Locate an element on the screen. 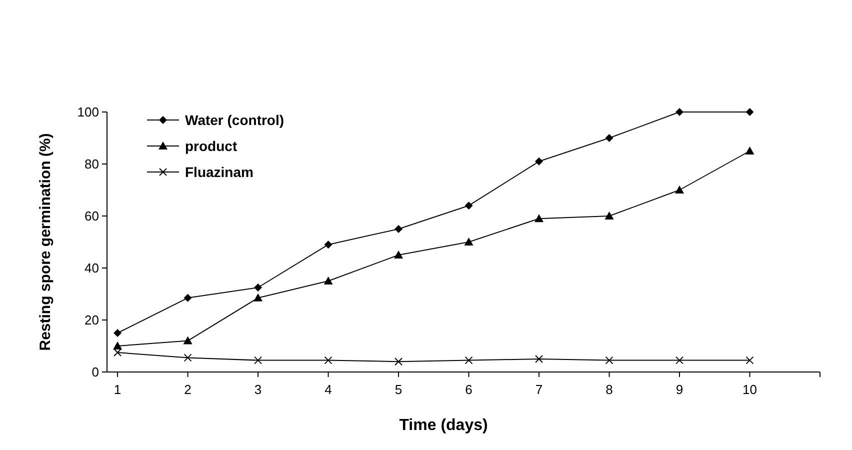 The height and width of the screenshot is (450, 852). x-tick-label: 5 is located at coordinates (398, 389).